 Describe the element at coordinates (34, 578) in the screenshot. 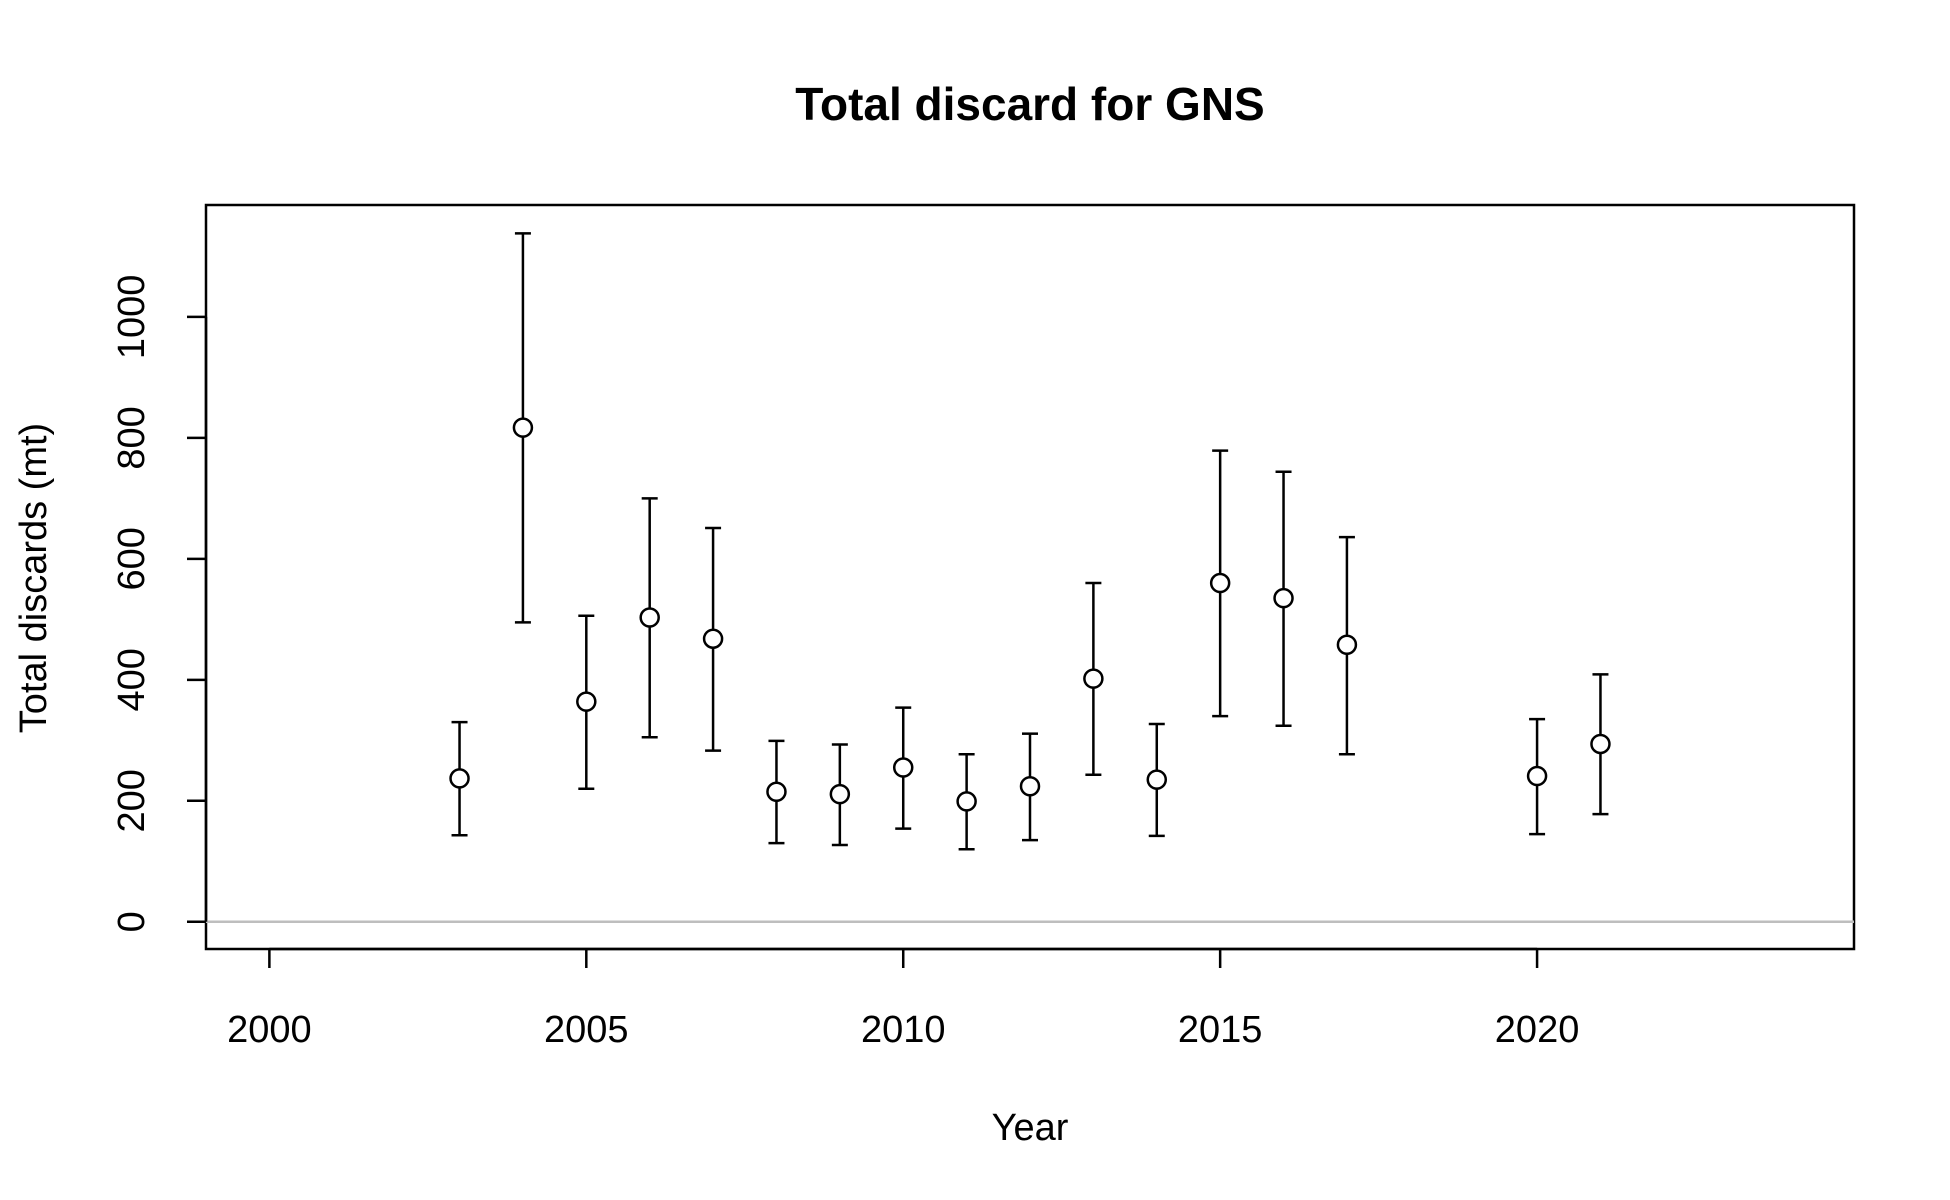

I see `y-axis-label: Total discards (mt)` at that location.